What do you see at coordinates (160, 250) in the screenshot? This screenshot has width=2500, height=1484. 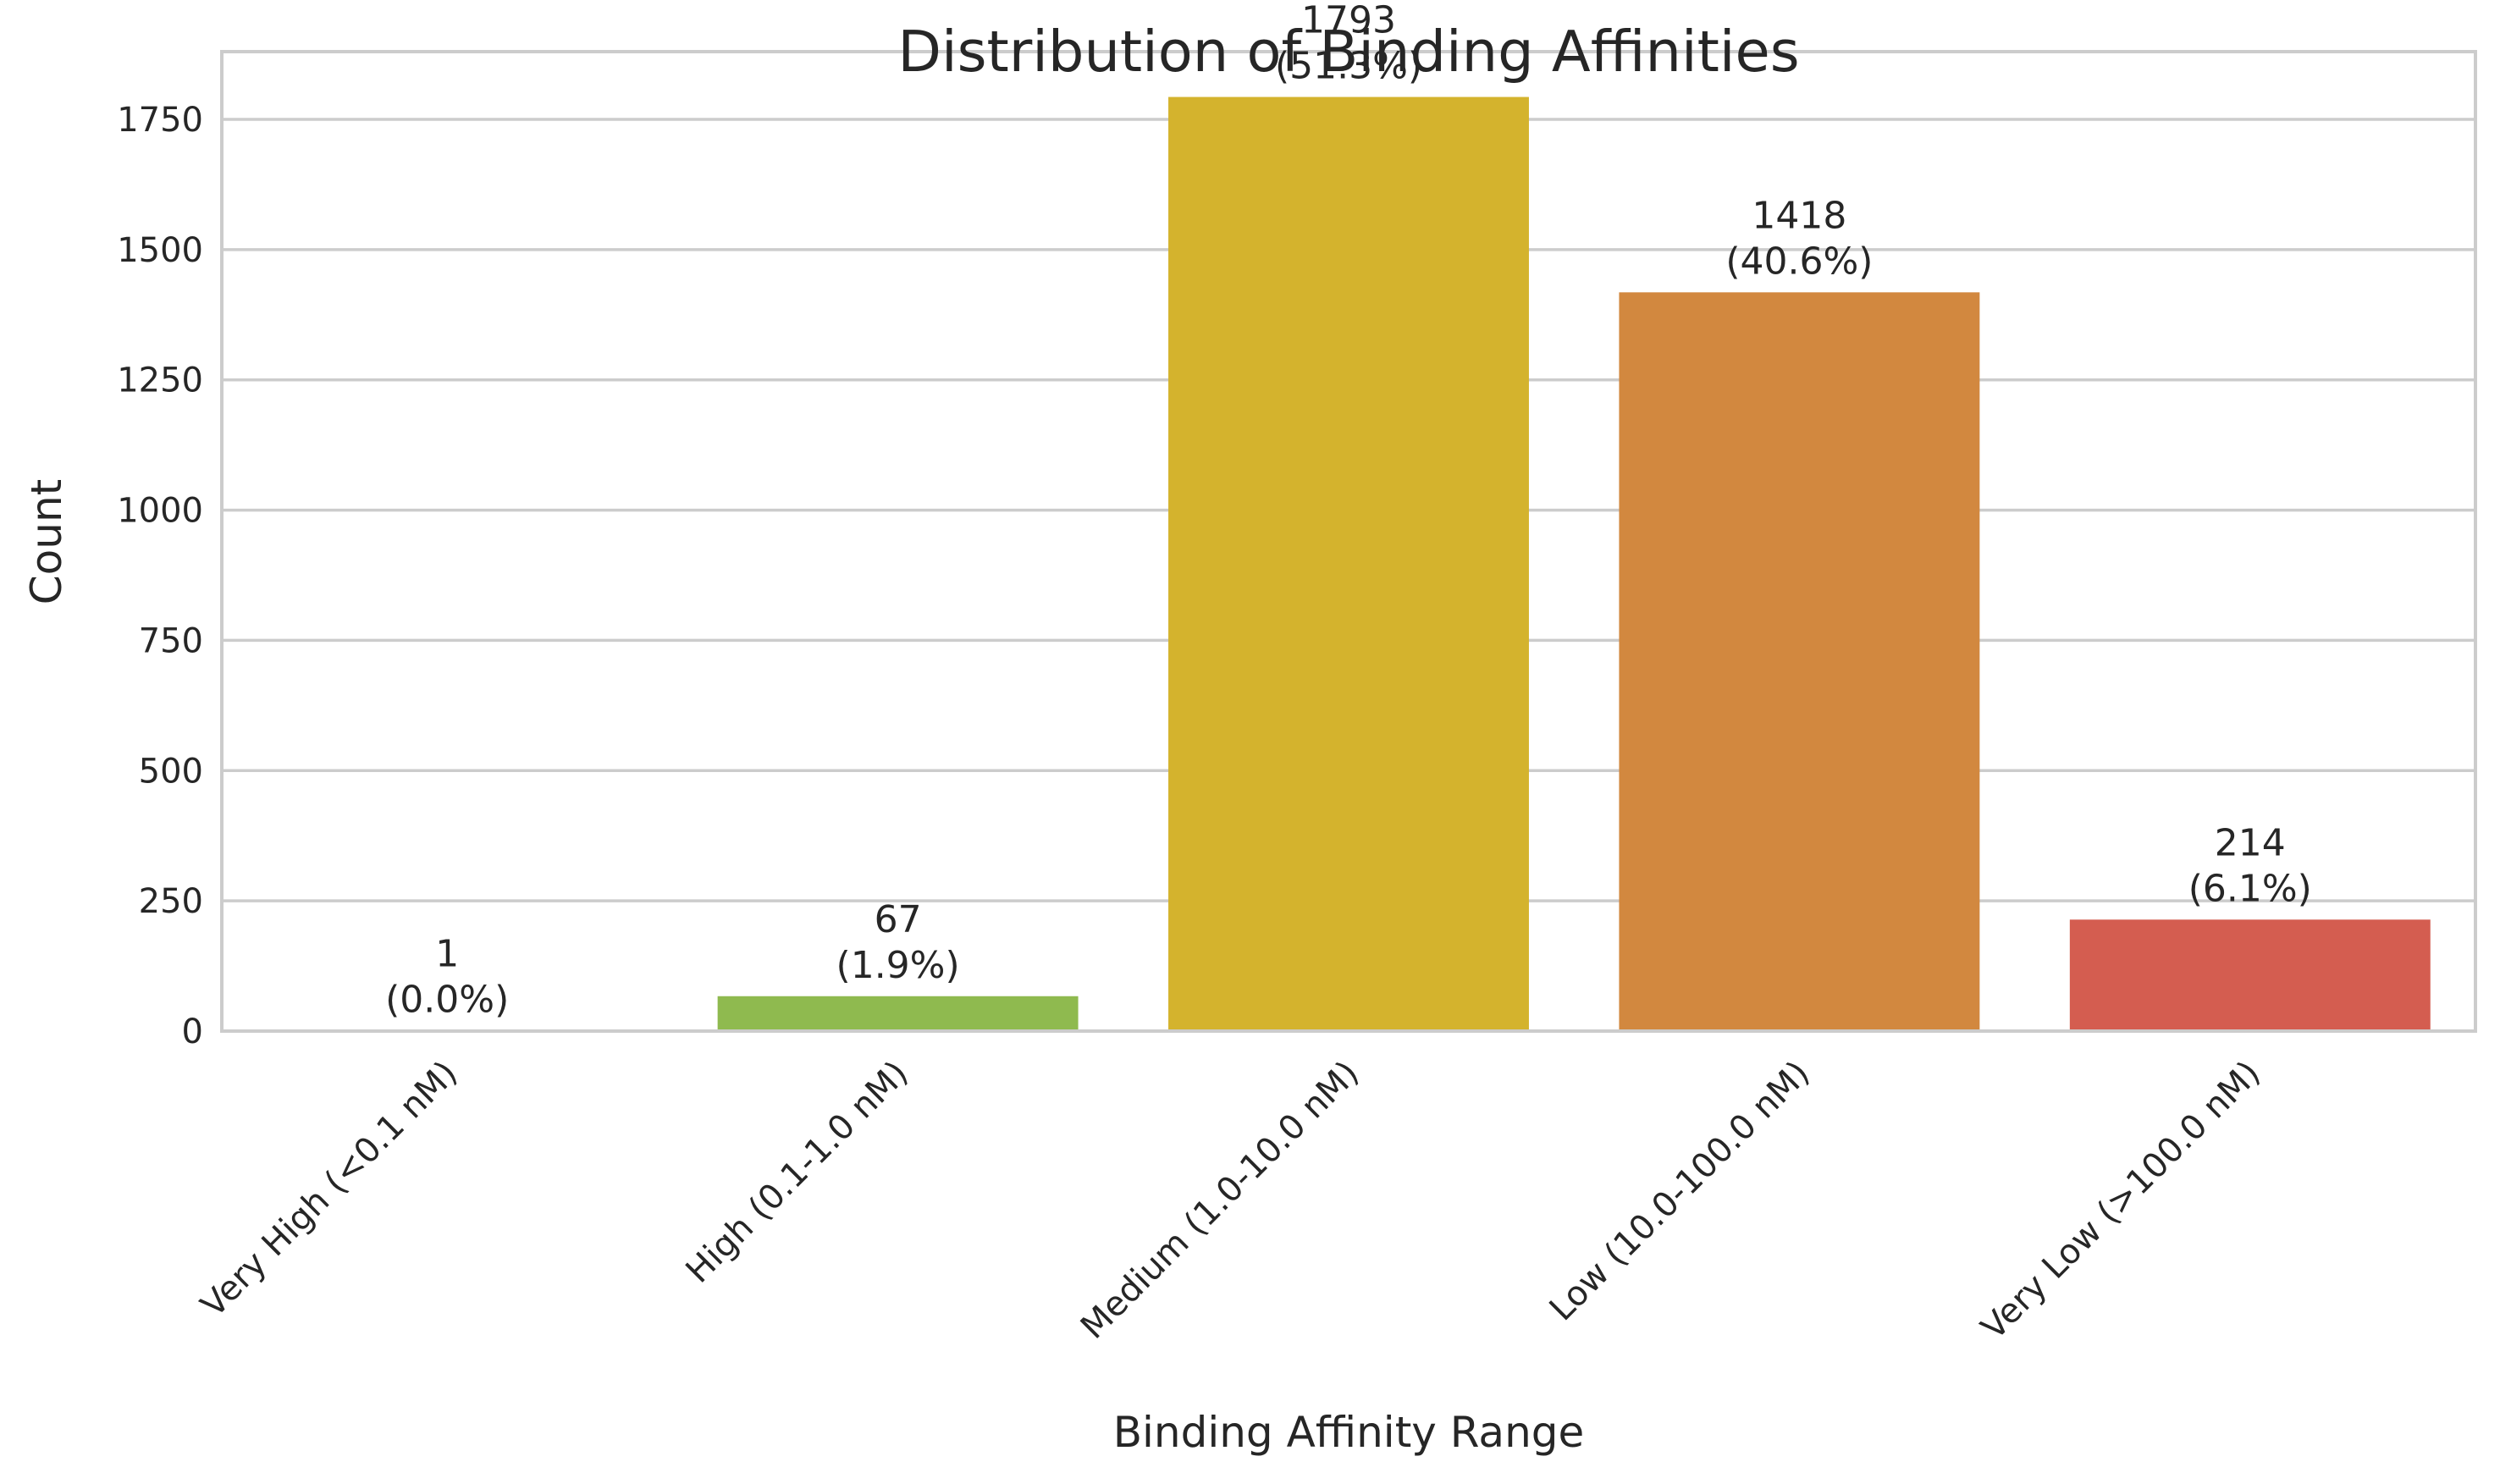 I see `y-tick-label: 1500` at bounding box center [160, 250].